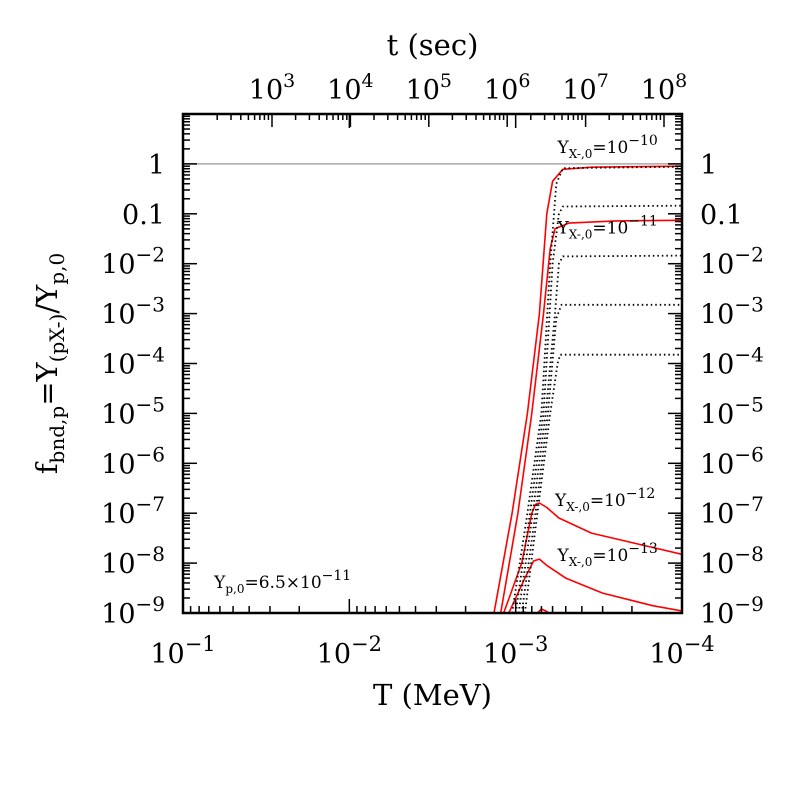  What do you see at coordinates (585, 88) in the screenshot?
I see `t-tick-label: 10⁷` at bounding box center [585, 88].